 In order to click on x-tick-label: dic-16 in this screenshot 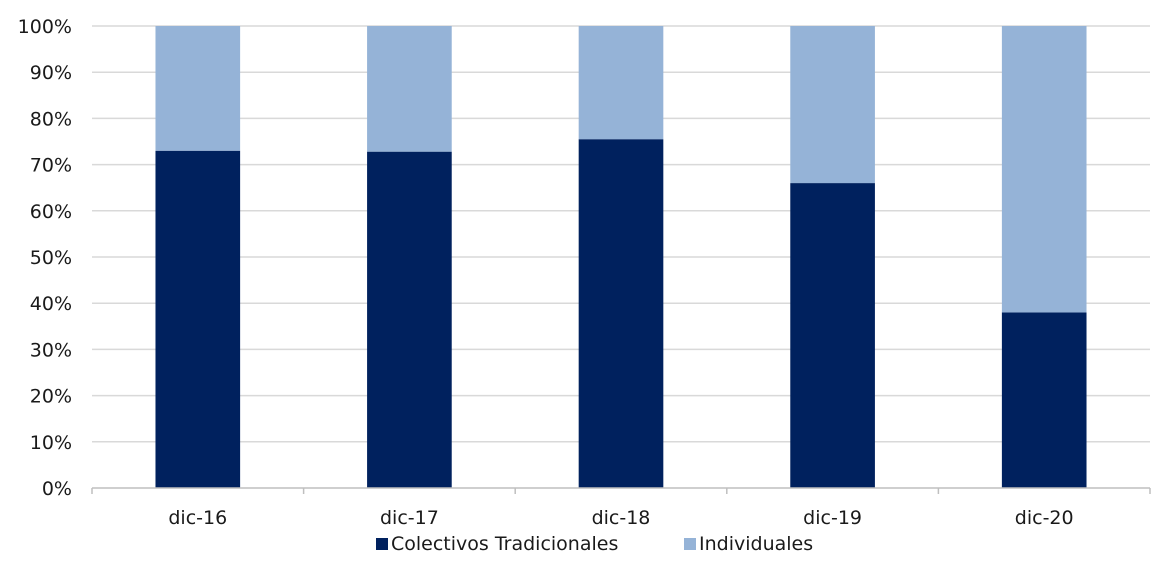, I will do `click(197, 518)`.